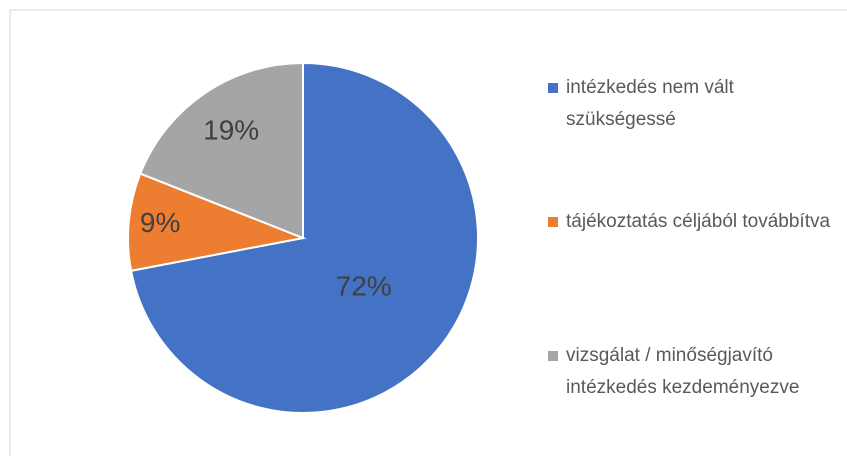 Image resolution: width=847 pixels, height=456 pixels. Describe the element at coordinates (160, 222) in the screenshot. I see `data-label: 9%` at that location.